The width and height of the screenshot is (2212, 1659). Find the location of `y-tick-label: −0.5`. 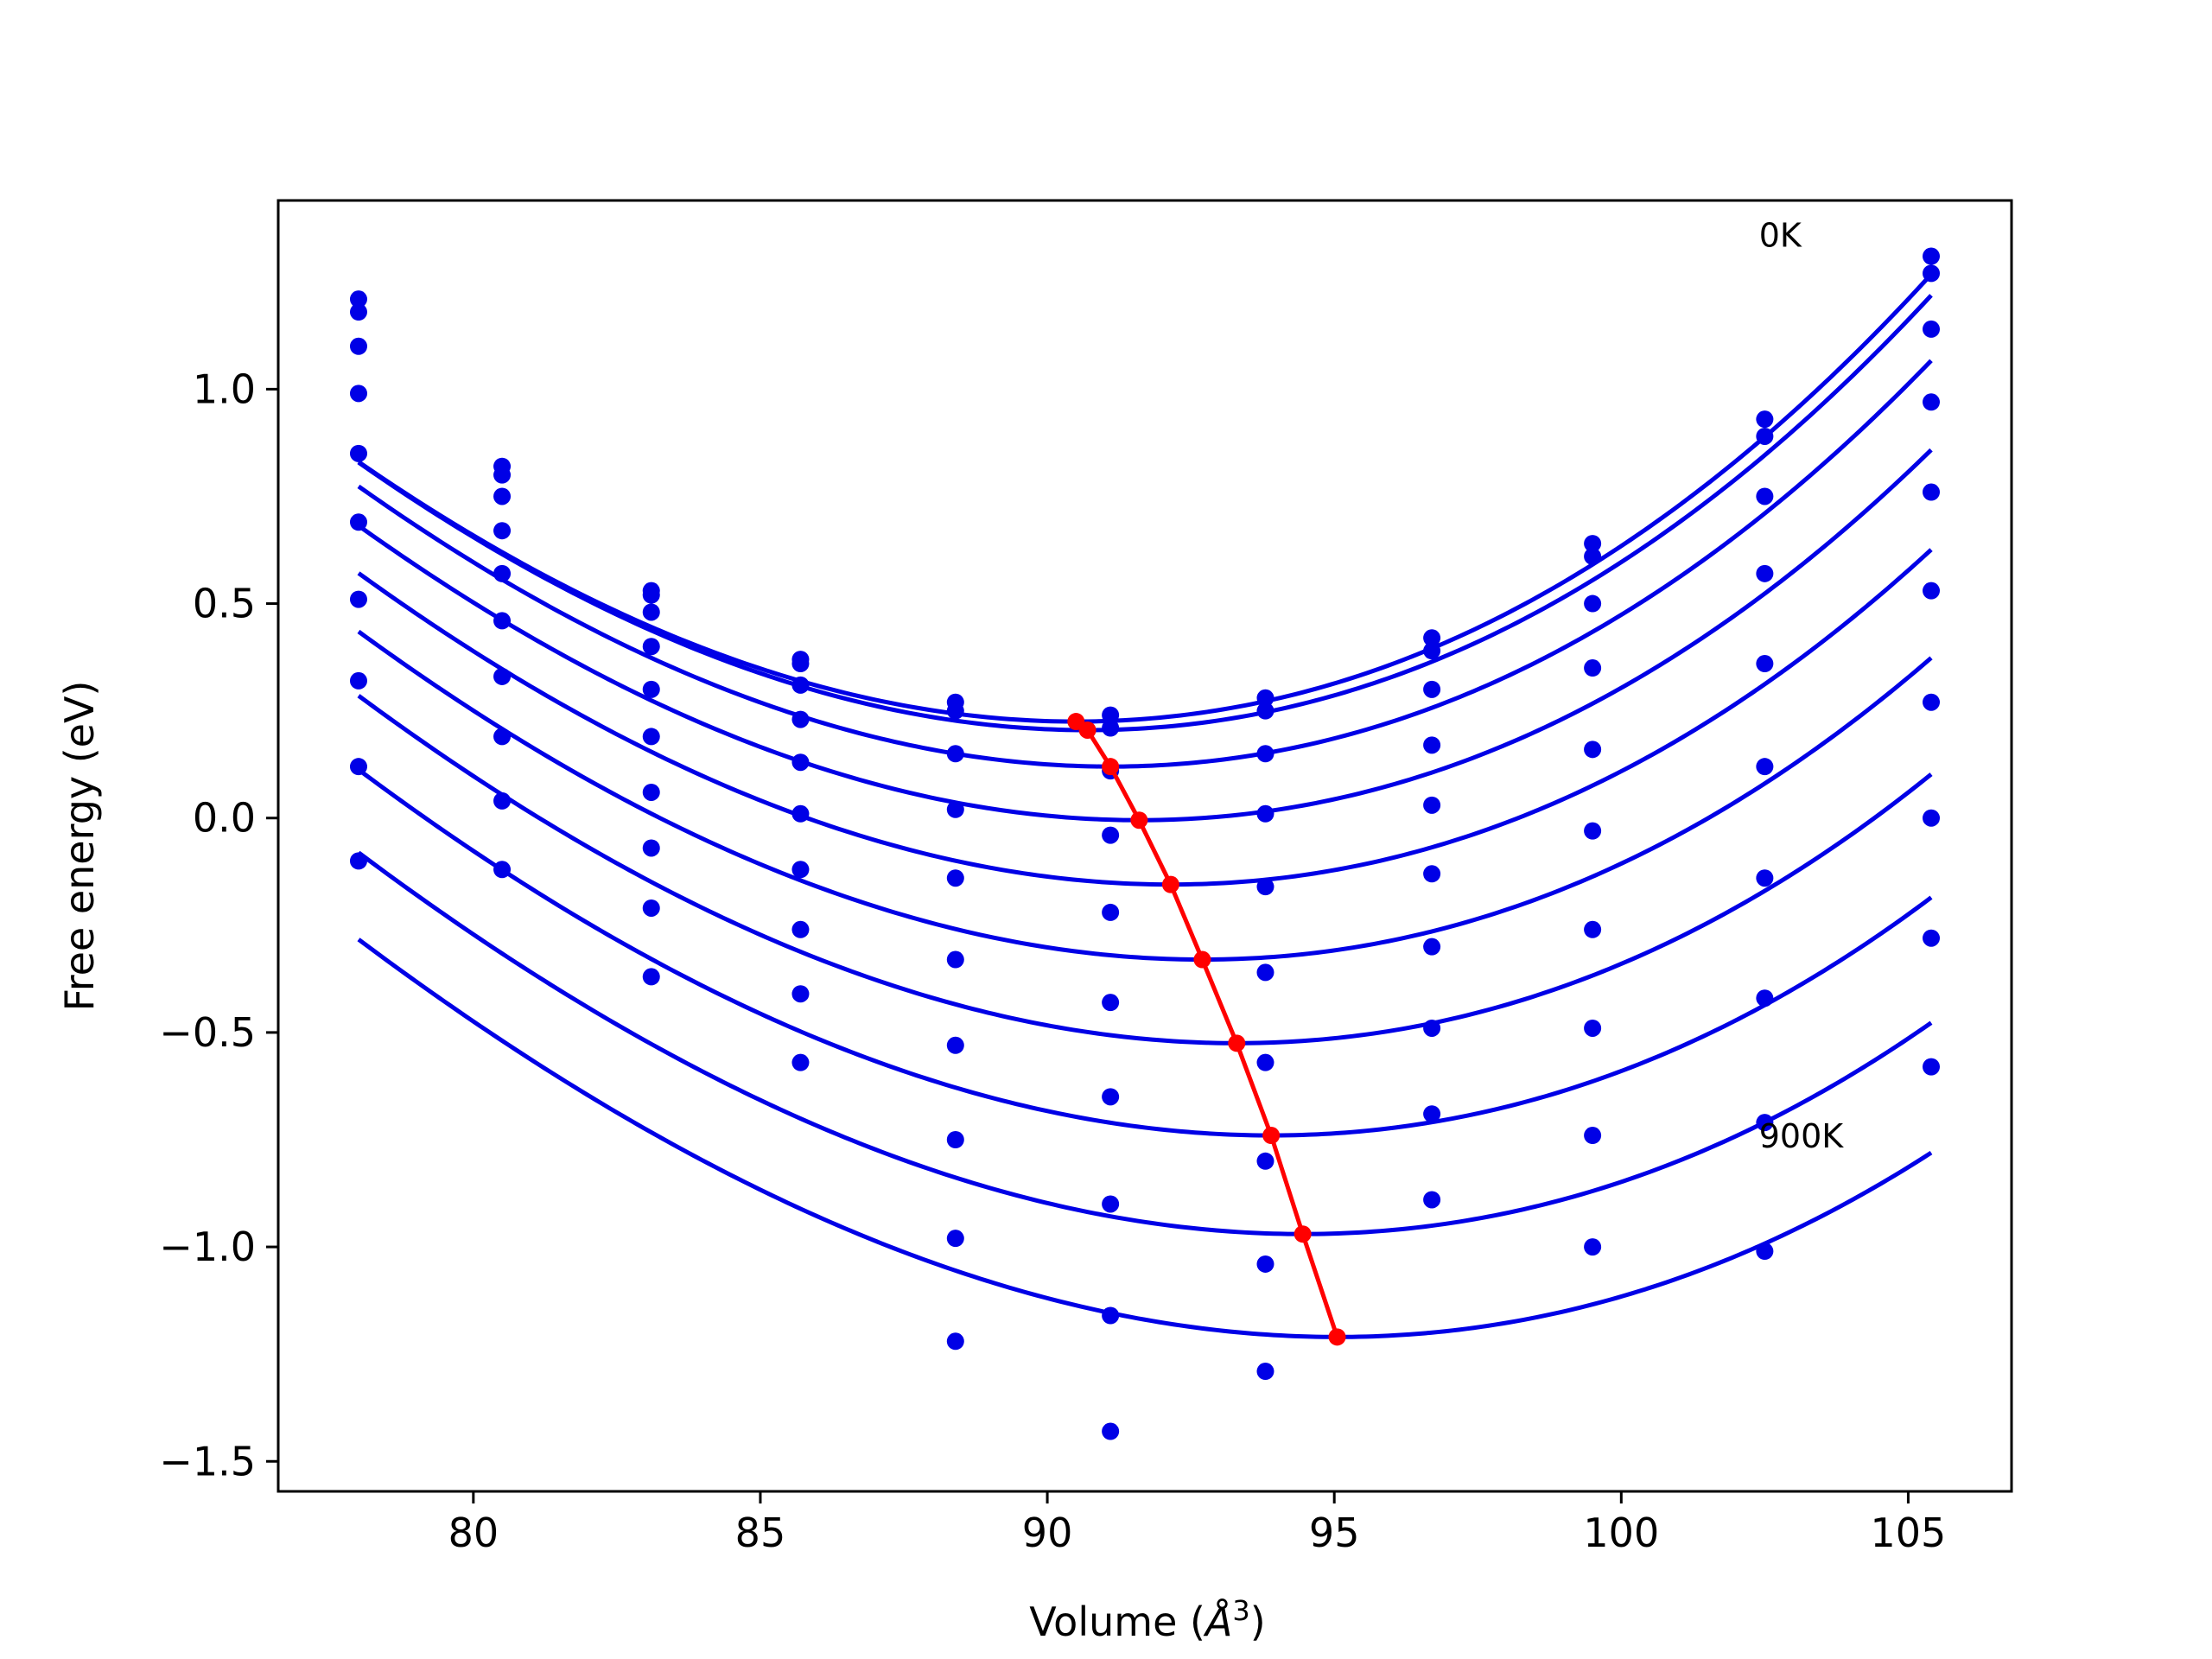

y-tick-label: −0.5 is located at coordinates (207, 1032).